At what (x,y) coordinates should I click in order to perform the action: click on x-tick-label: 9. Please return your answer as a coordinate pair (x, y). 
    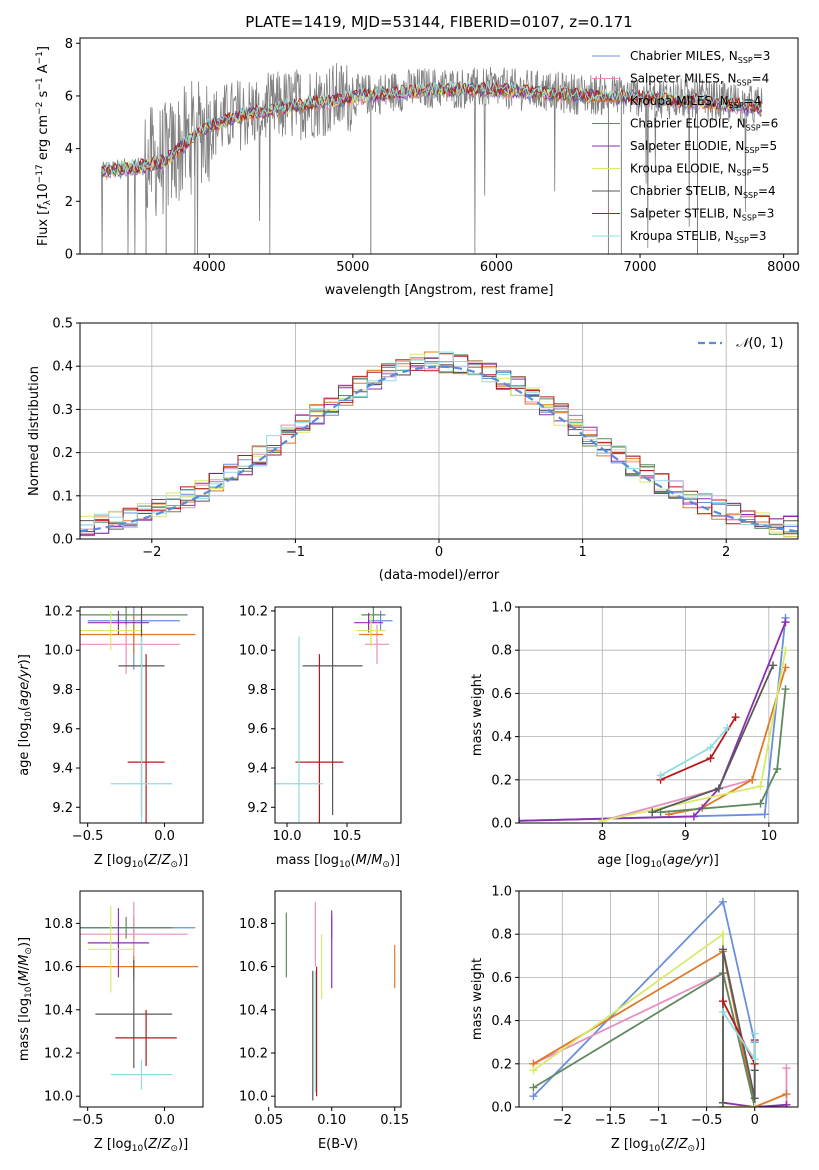
    Looking at the image, I should click on (685, 836).